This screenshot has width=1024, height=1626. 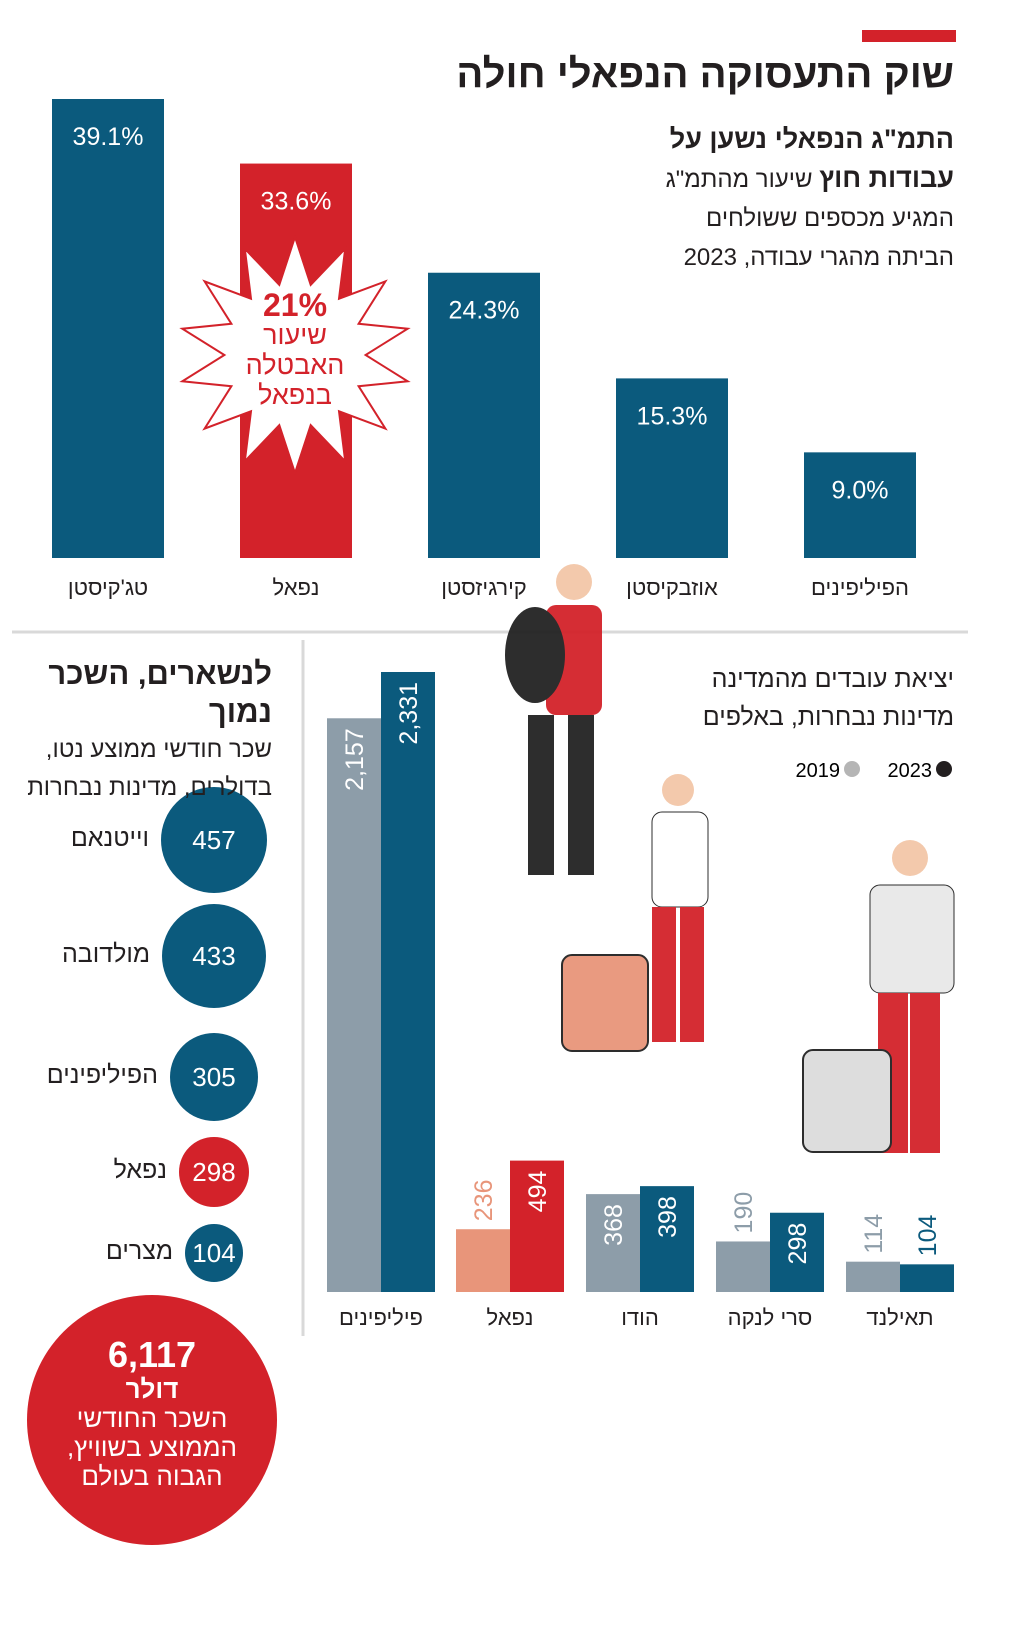 What do you see at coordinates (832, 679) in the screenshot?
I see `emigration-title-1: יציאת עובדים מהמדינה` at bounding box center [832, 679].